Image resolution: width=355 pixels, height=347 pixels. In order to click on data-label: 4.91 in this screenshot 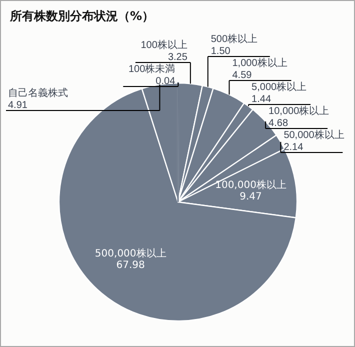, I will do `click(18, 105)`.